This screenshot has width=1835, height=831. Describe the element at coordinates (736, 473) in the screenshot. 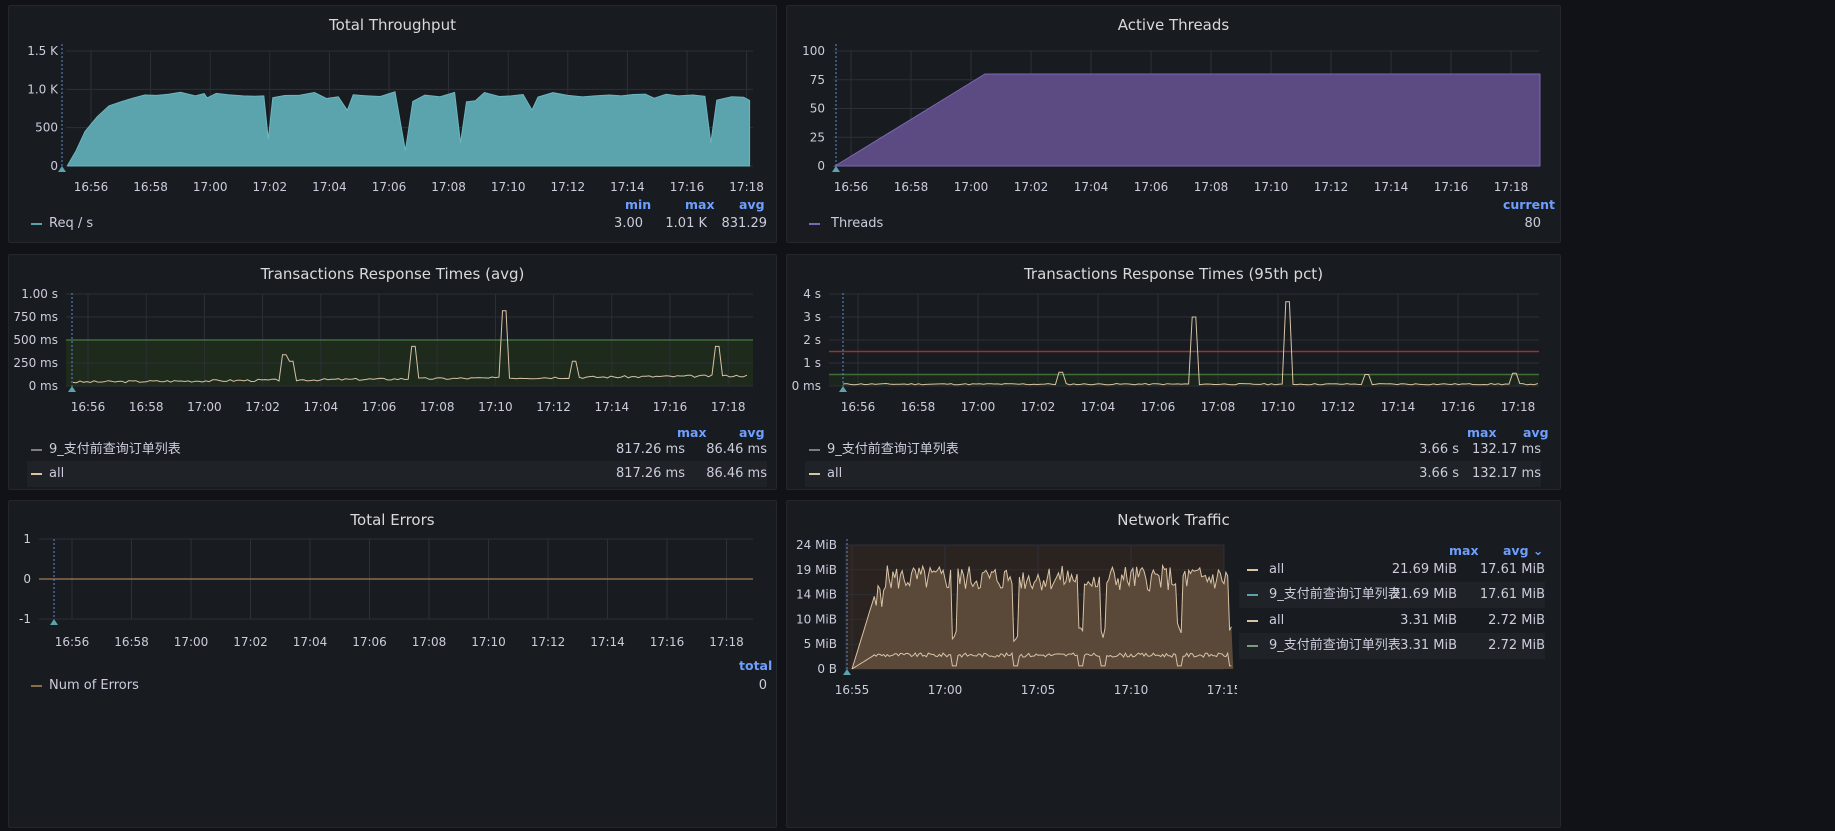

I see `legend-value-avg: 86.46 ms` at that location.